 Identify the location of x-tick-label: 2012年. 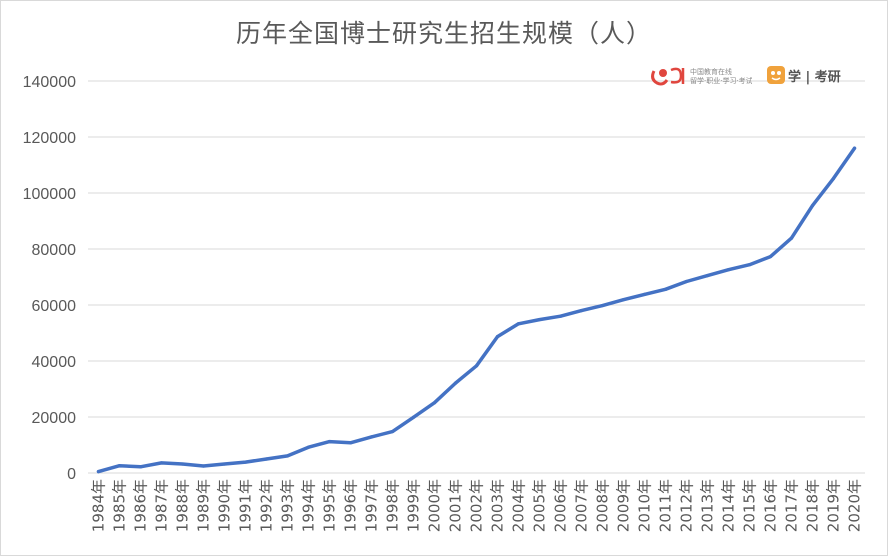
(687, 505).